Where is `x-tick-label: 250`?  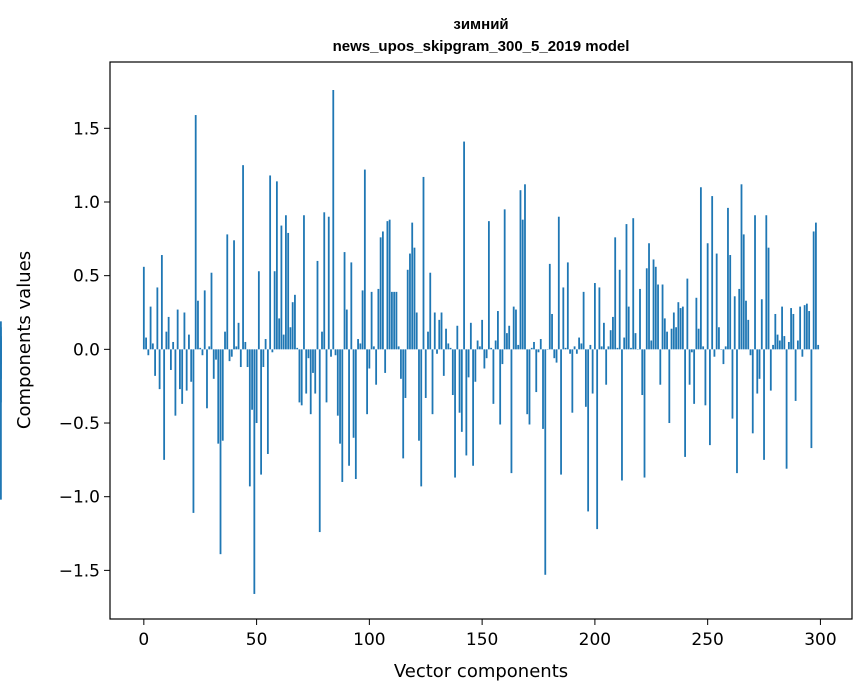 x-tick-label: 250 is located at coordinates (707, 640).